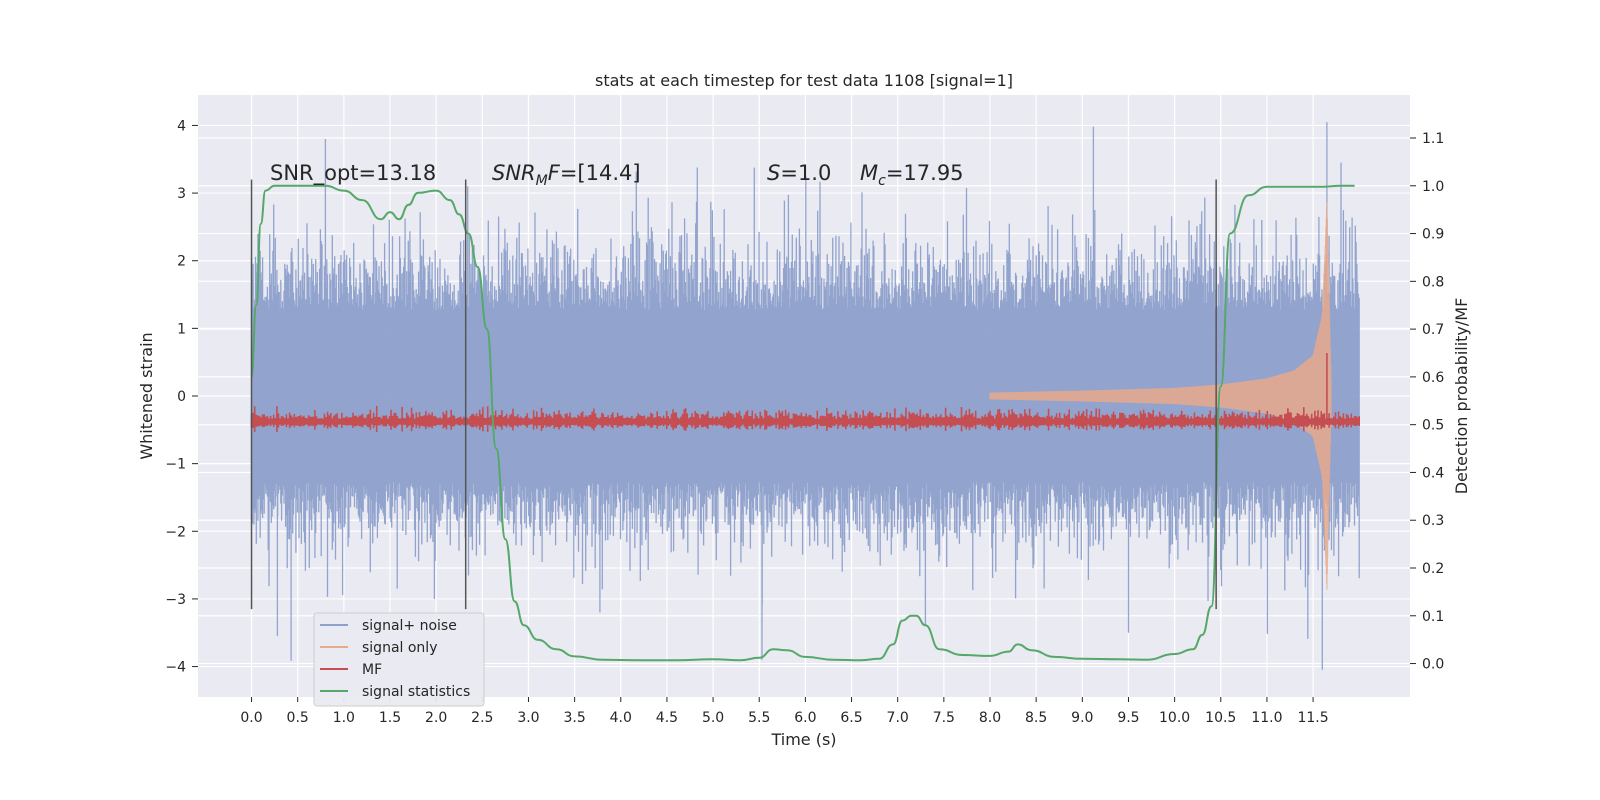 This screenshot has width=1600, height=800. What do you see at coordinates (1433, 473) in the screenshot?
I see `y2-tick-label: 0.4` at bounding box center [1433, 473].